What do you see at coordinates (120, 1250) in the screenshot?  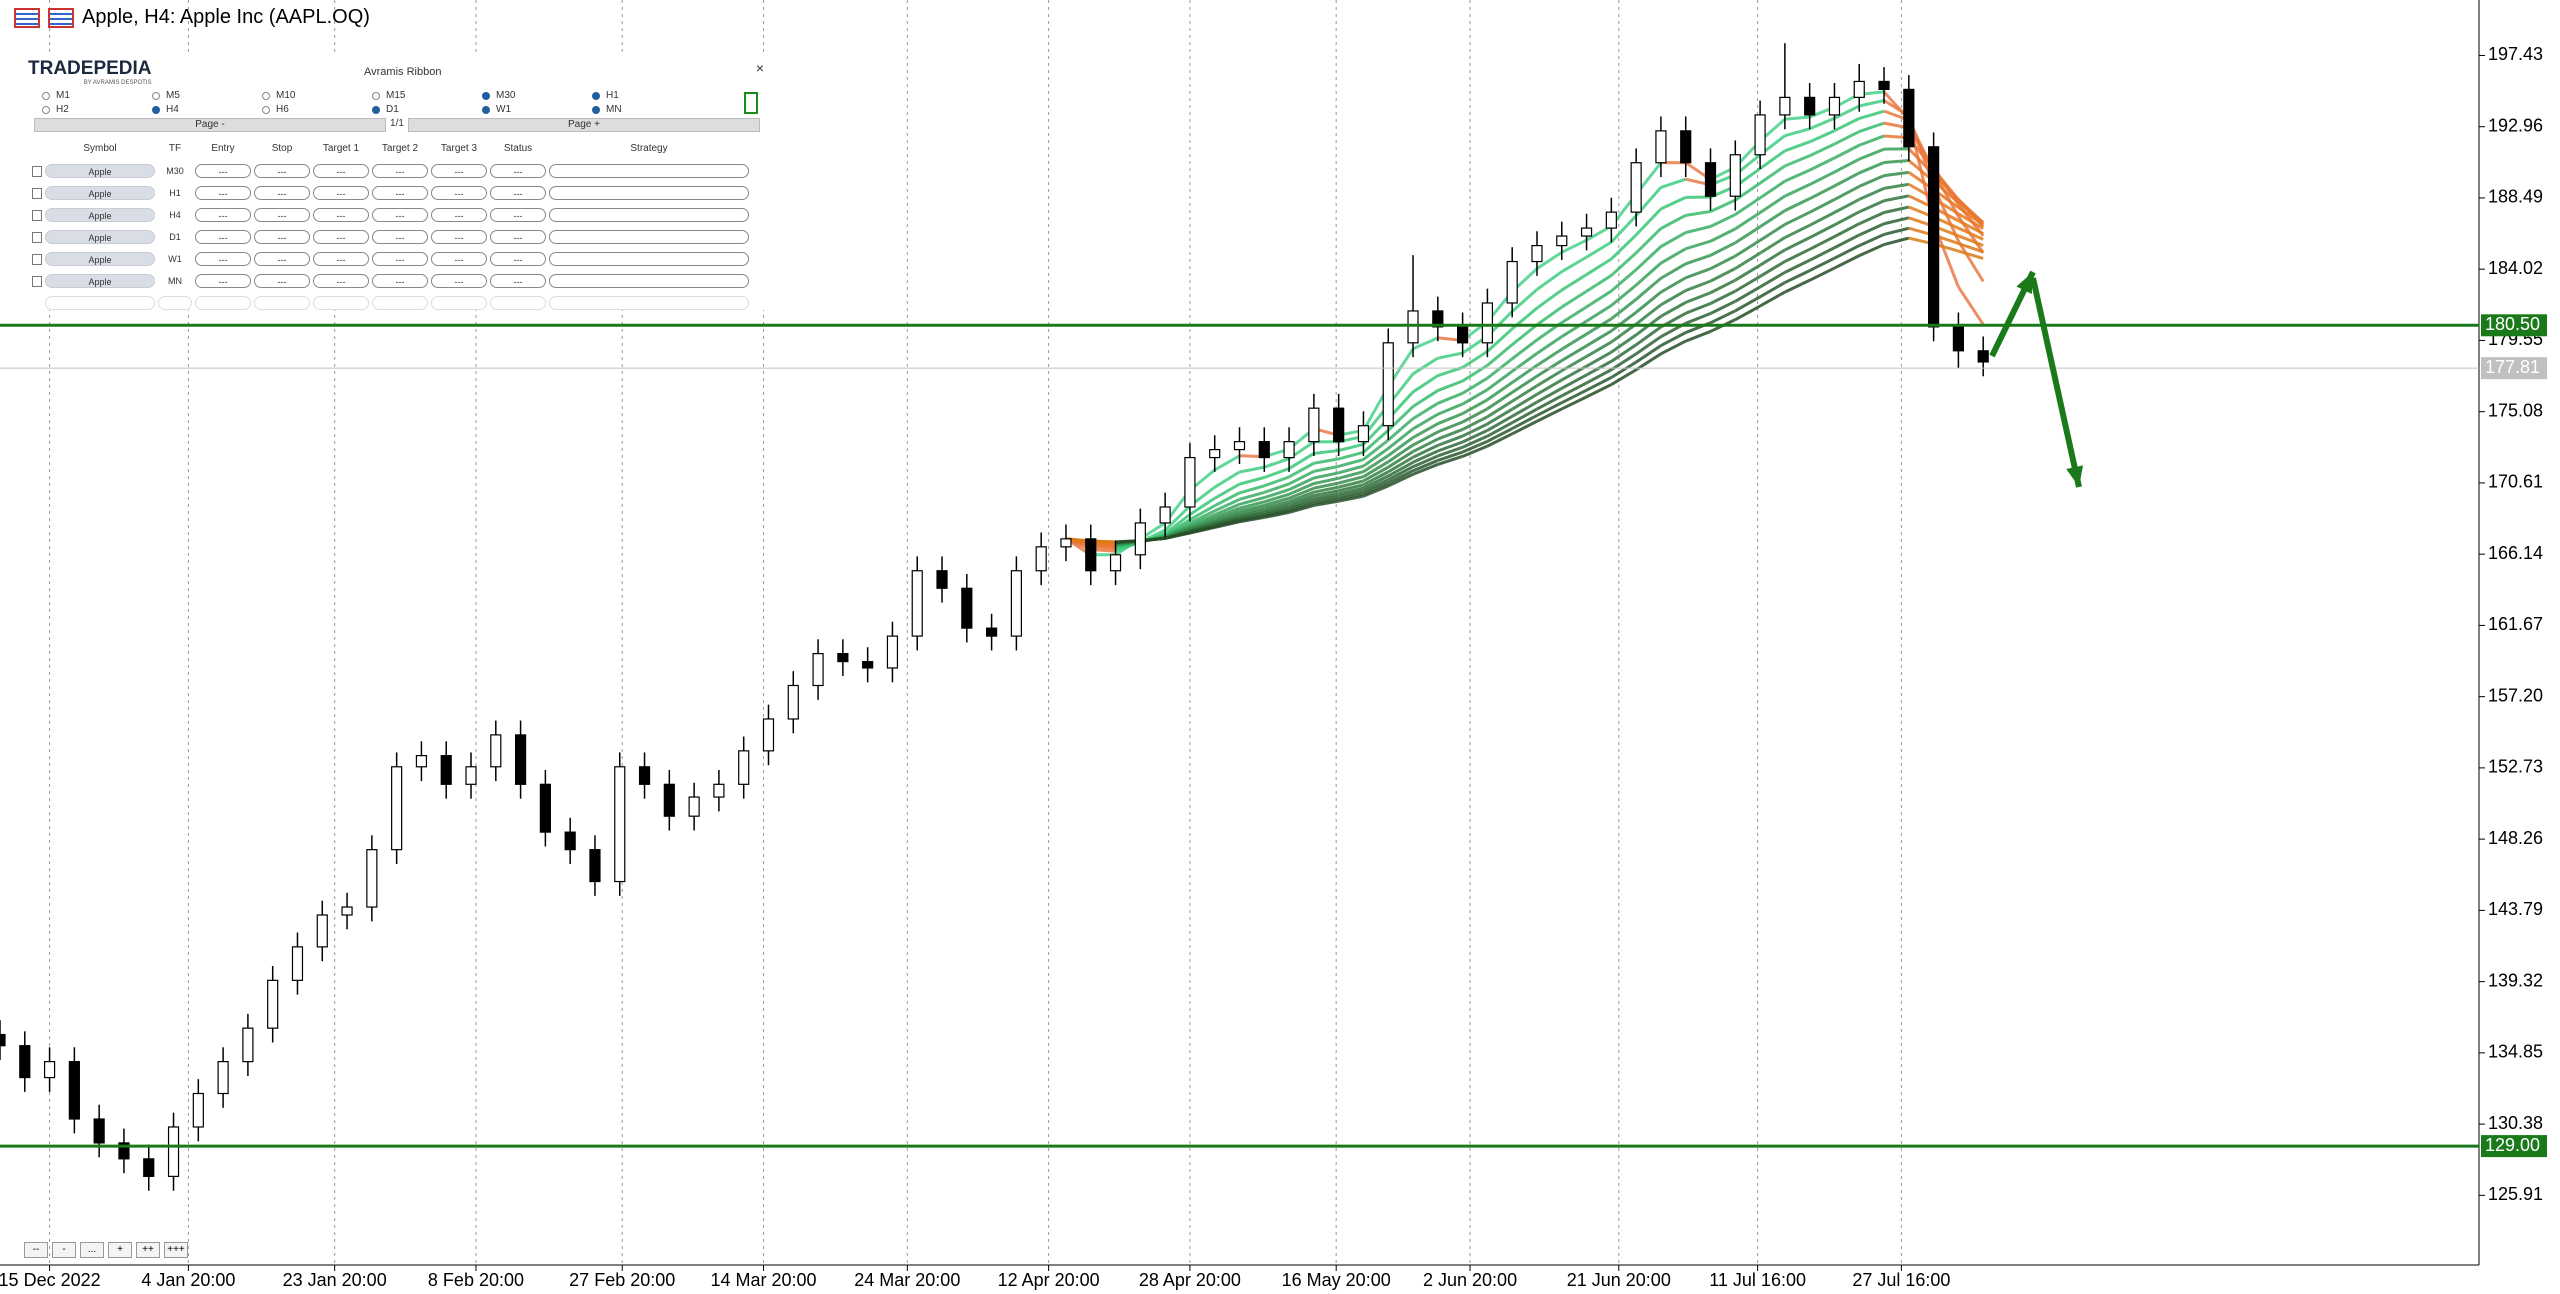 I see `zoom-button: +` at bounding box center [120, 1250].